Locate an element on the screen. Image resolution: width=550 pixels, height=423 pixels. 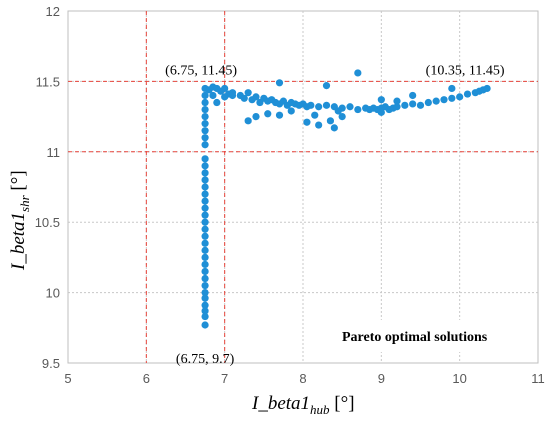
y-tick-label: 9.5 is located at coordinates (51, 363).